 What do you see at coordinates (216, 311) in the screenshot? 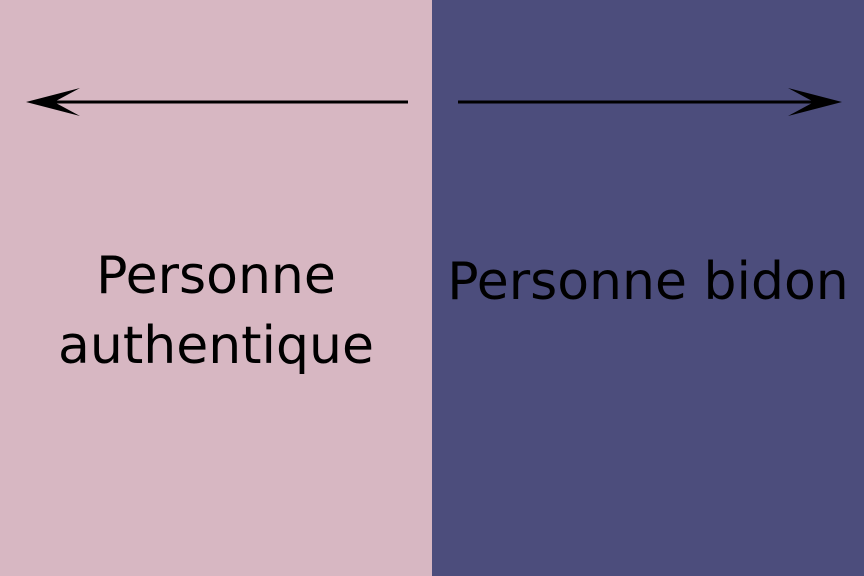
I see `left-label: Personne authentique` at bounding box center [216, 311].